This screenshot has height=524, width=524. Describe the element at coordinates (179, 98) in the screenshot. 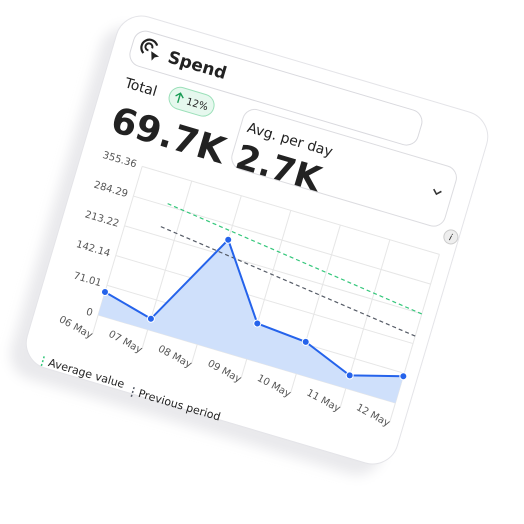

I see `up-arrow` at that location.